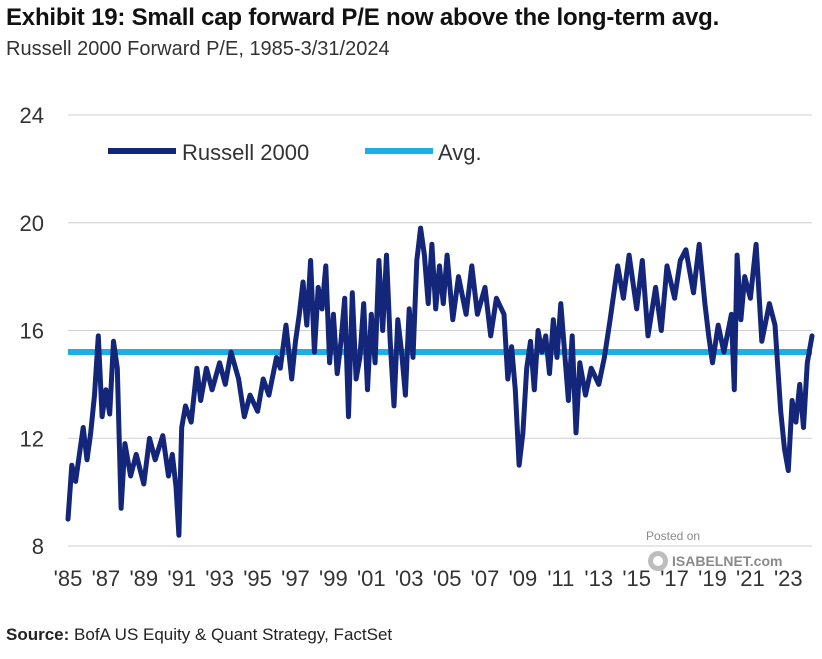  I want to click on source-label: Source:, so click(38, 634).